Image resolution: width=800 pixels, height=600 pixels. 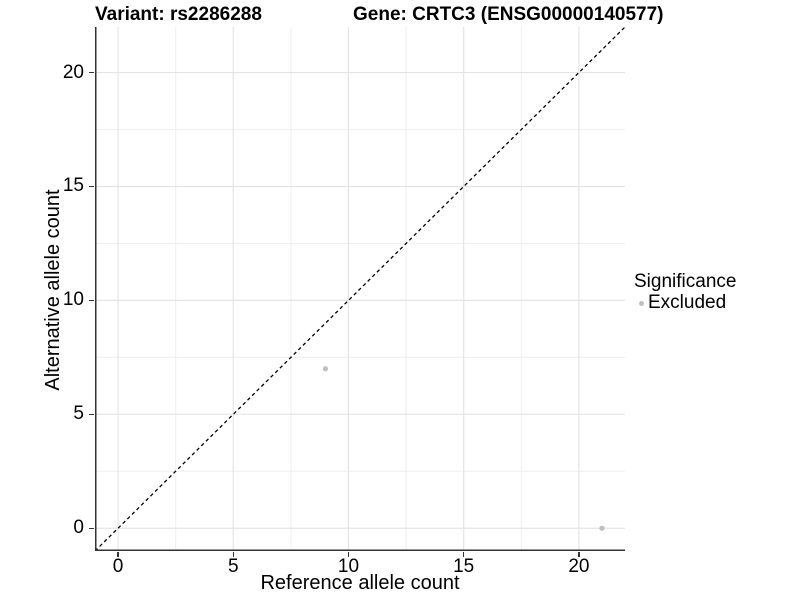 I want to click on x-tick-label: 5, so click(x=233, y=566).